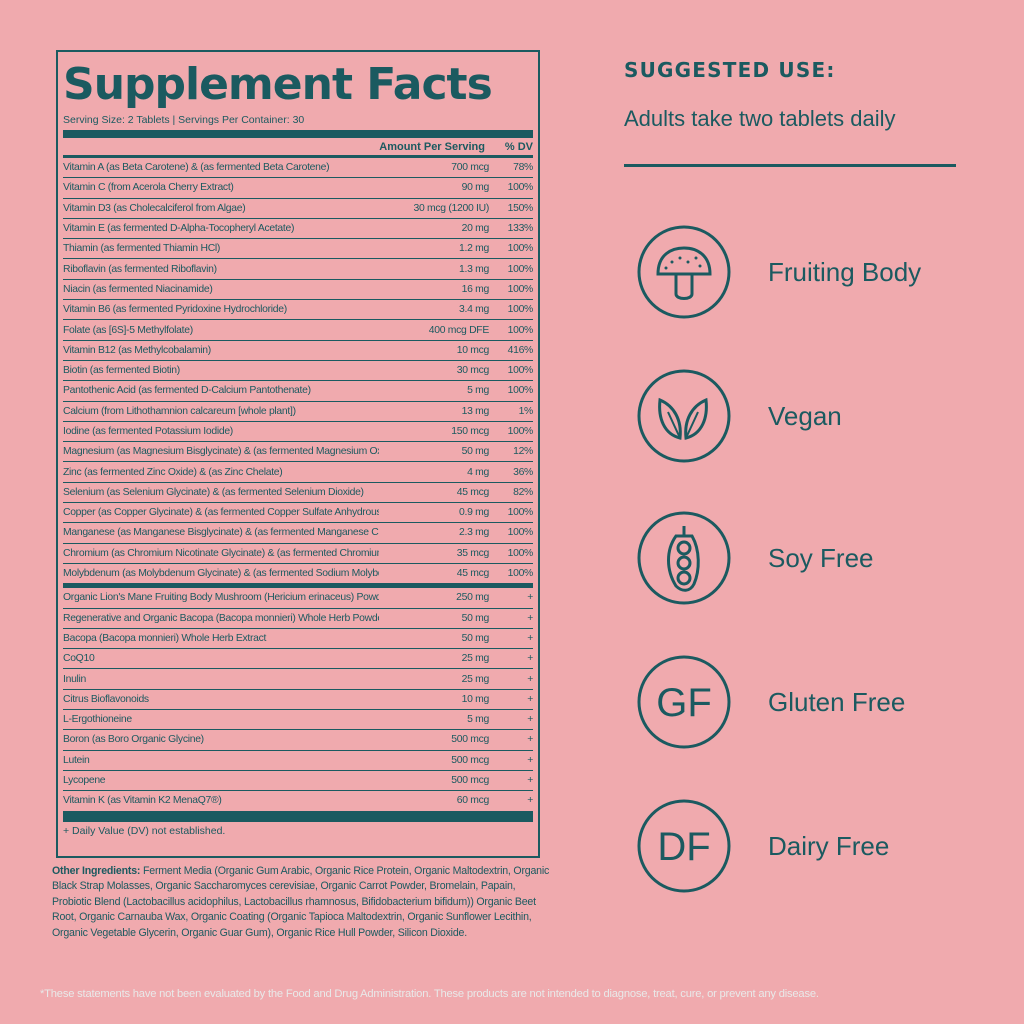 The image size is (1024, 1024). I want to click on nutrient-name: Vitamin C (from Acerola Cherry Extract), so click(148, 188).